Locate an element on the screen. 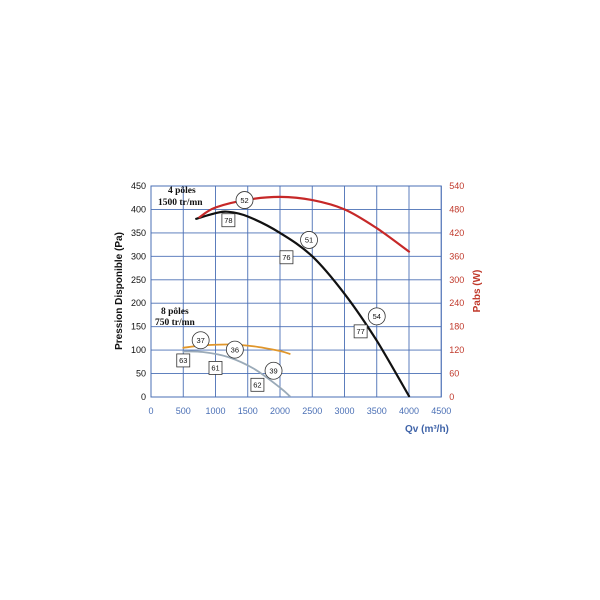 The height and width of the screenshot is (600, 600). y-tick-label-right: 120 is located at coordinates (456, 350).